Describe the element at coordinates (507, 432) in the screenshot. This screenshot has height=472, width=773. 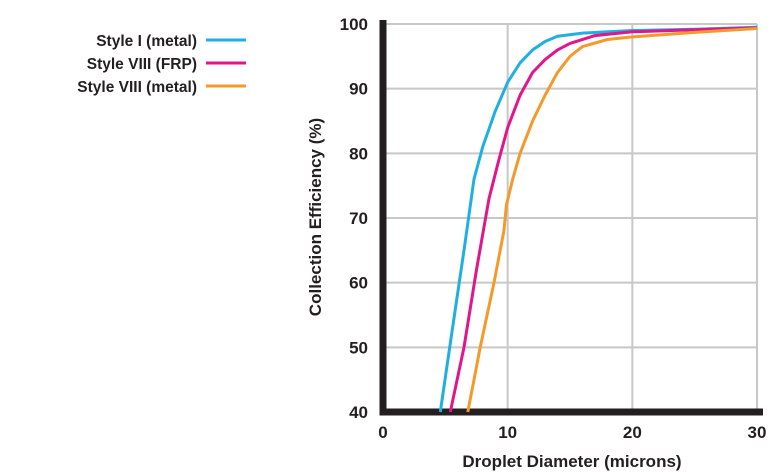
I see `x-tick-label-1: 10` at that location.